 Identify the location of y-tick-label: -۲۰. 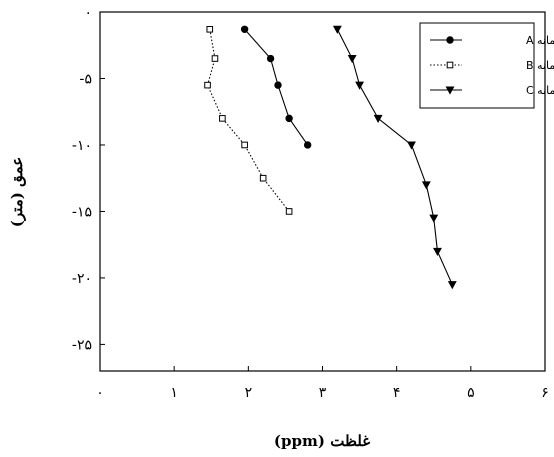
(82, 279).